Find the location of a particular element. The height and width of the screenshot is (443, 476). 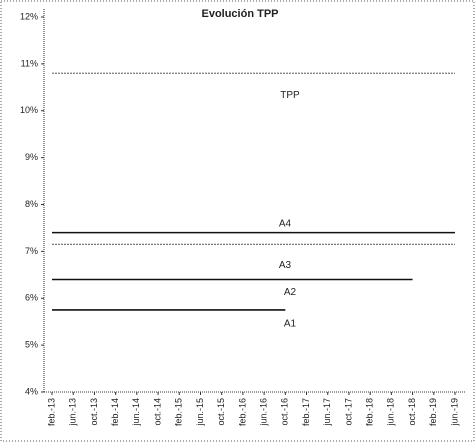

x-tick-label: oct.-16 is located at coordinates (285, 412).